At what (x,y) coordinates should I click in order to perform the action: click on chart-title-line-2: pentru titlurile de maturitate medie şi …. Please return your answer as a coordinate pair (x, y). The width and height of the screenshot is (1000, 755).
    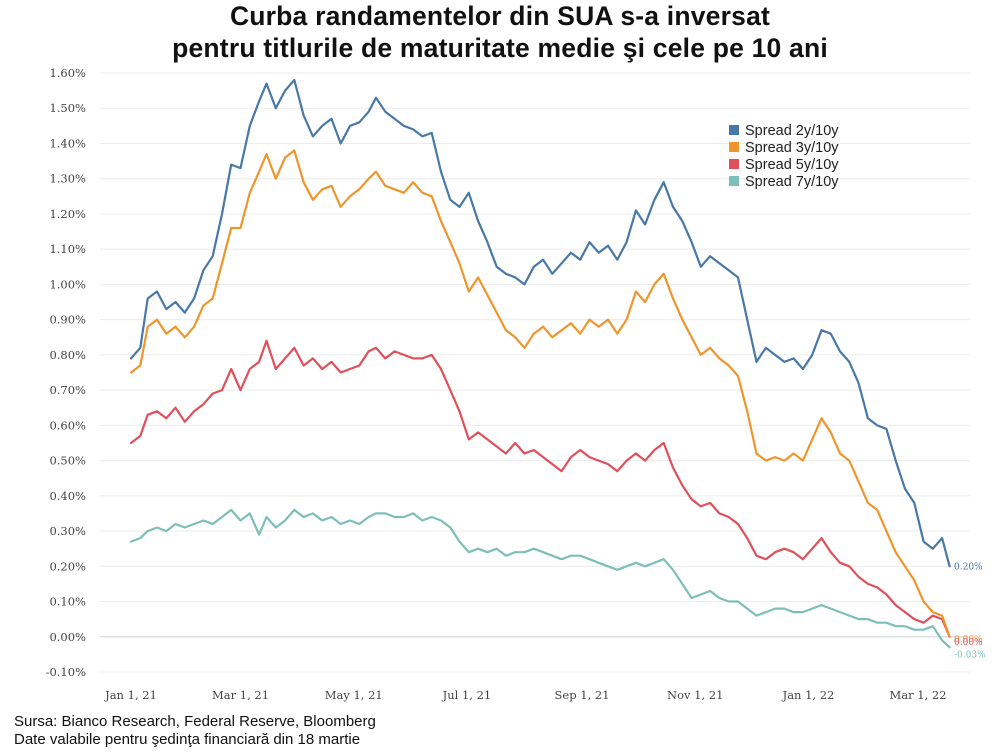
    Looking at the image, I should click on (500, 48).